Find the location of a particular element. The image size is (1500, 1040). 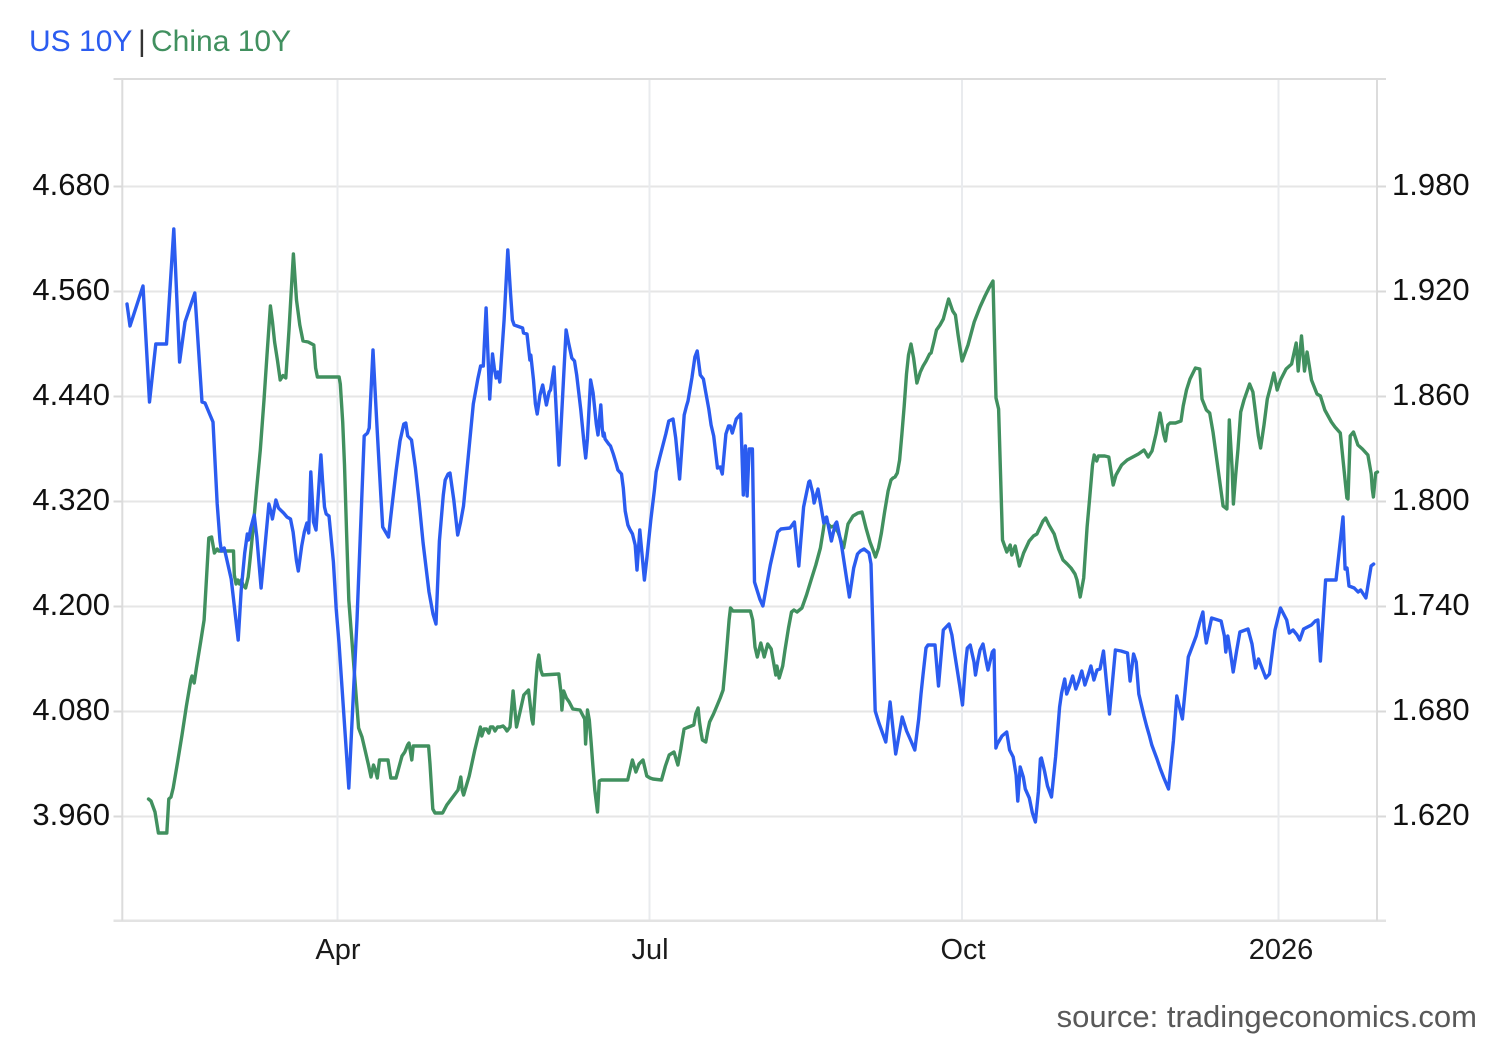

svg-text: 4.560 is located at coordinates (71, 289).